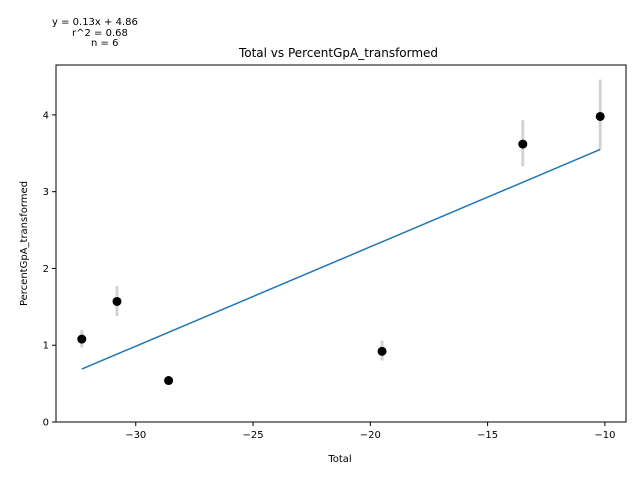 This screenshot has width=640, height=480. I want to click on y-tick-label: 3, so click(46, 192).